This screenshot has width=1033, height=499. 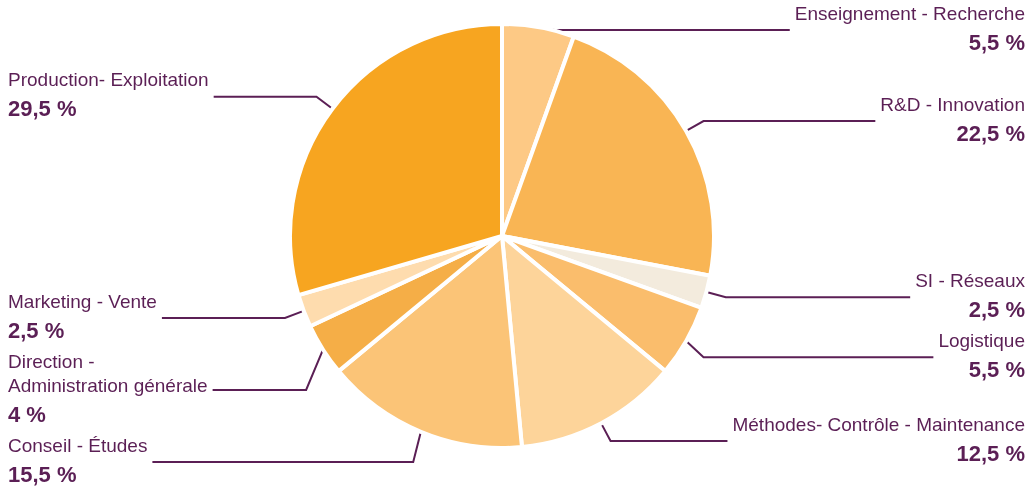 I want to click on slice-label: SI - Réseaux, so click(x=970, y=280).